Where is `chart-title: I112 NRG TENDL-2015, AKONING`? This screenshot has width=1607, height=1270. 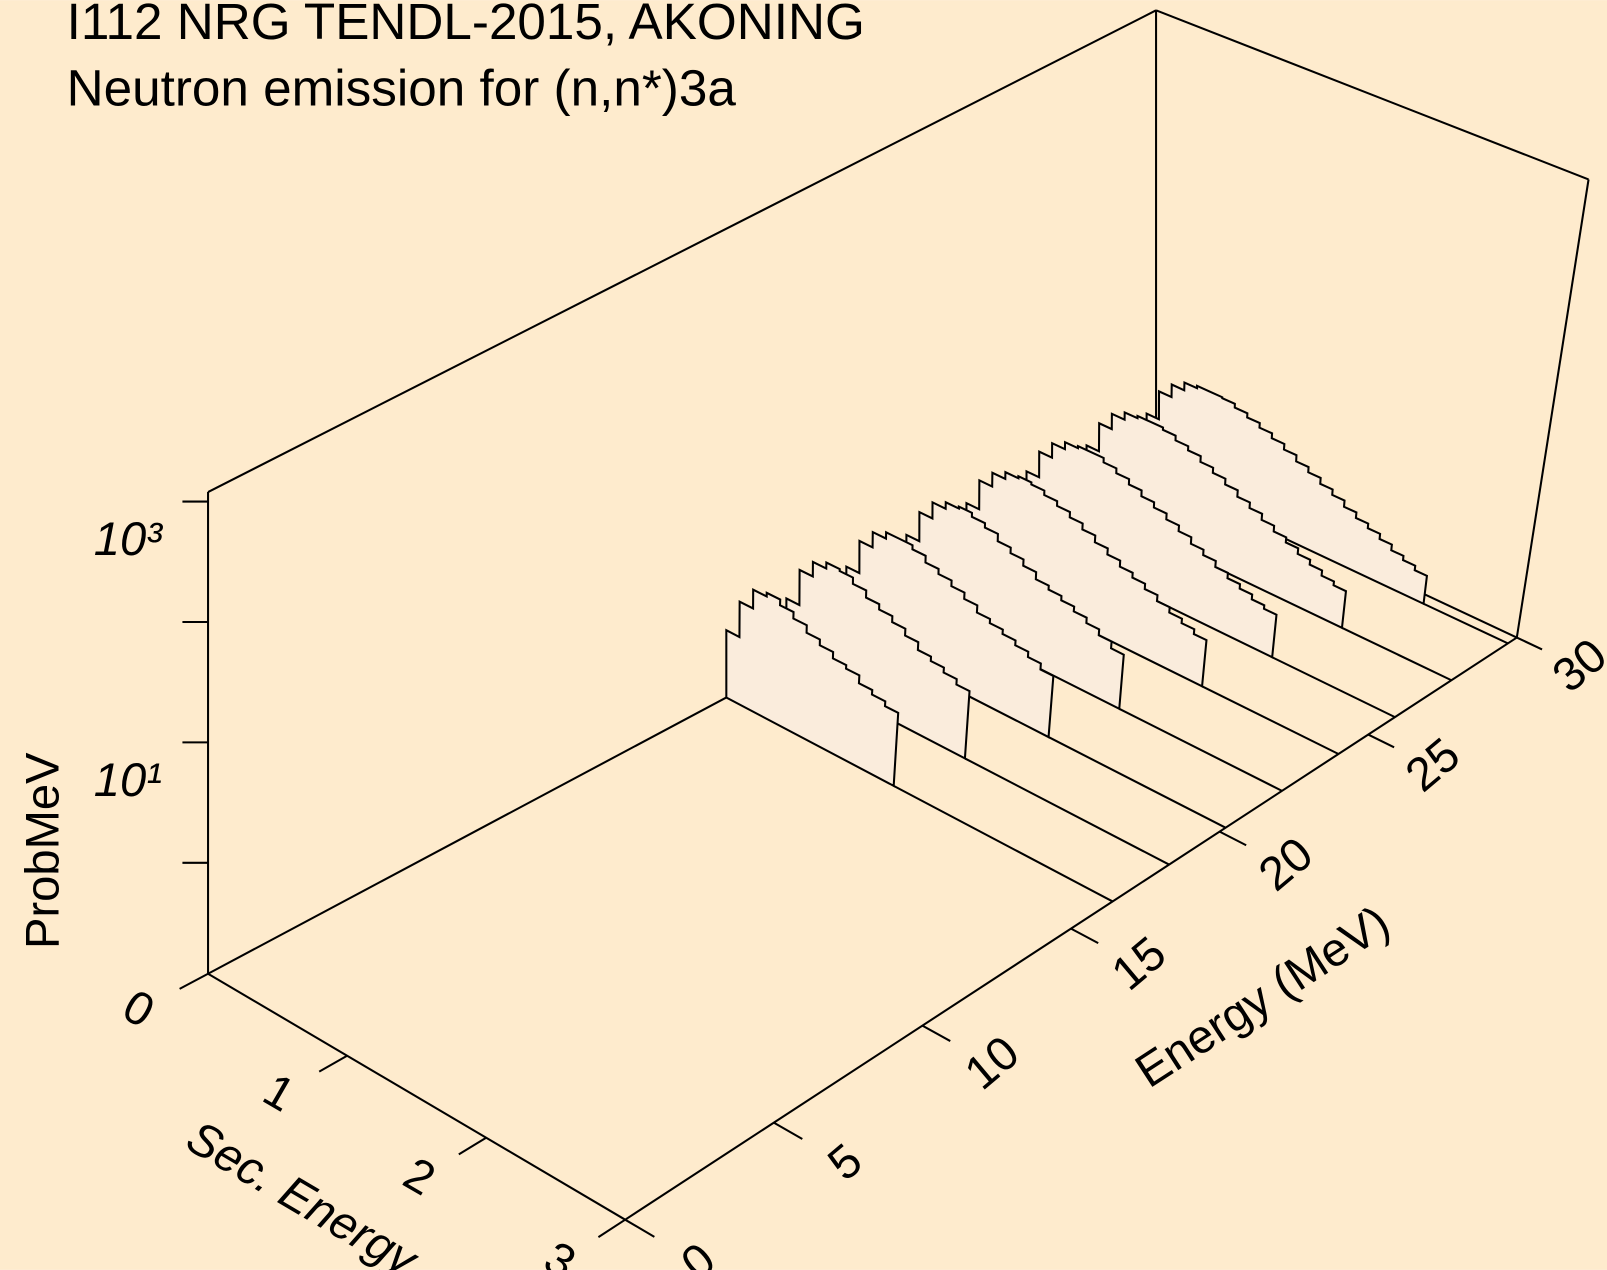
chart-title: I112 NRG TENDL-2015, AKONING is located at coordinates (466, 25).